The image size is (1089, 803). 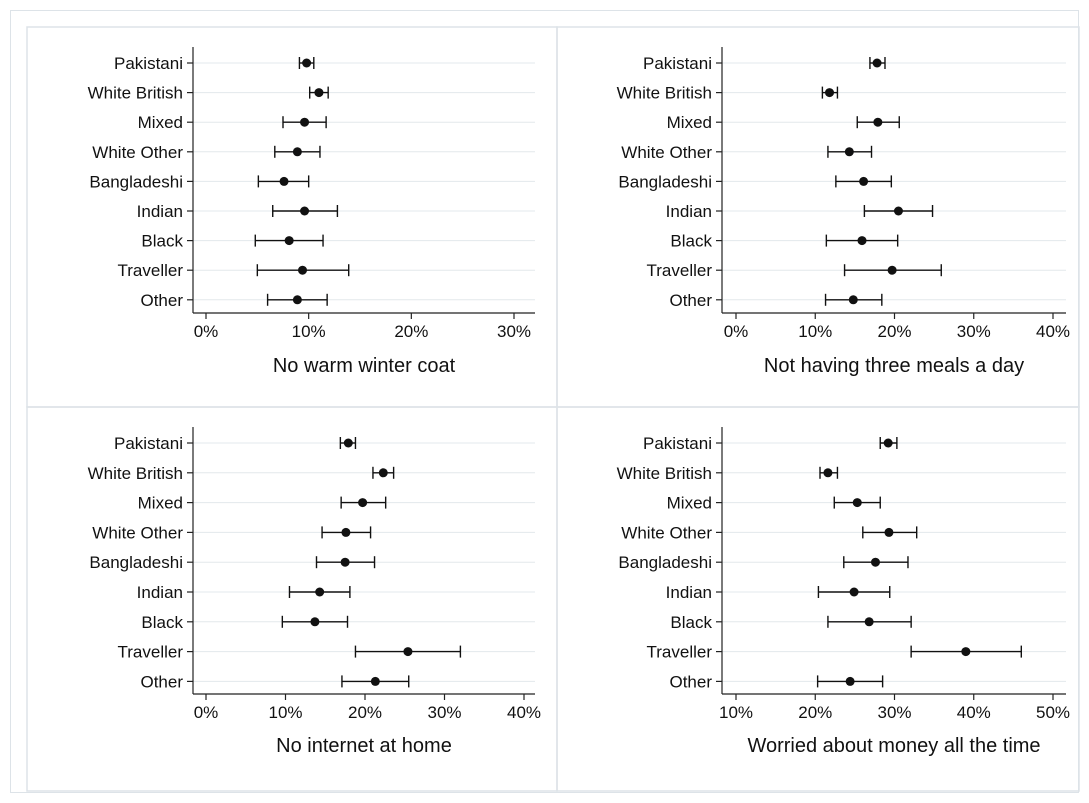 What do you see at coordinates (894, 366) in the screenshot?
I see `x-axis-label: Not having three meals a day` at bounding box center [894, 366].